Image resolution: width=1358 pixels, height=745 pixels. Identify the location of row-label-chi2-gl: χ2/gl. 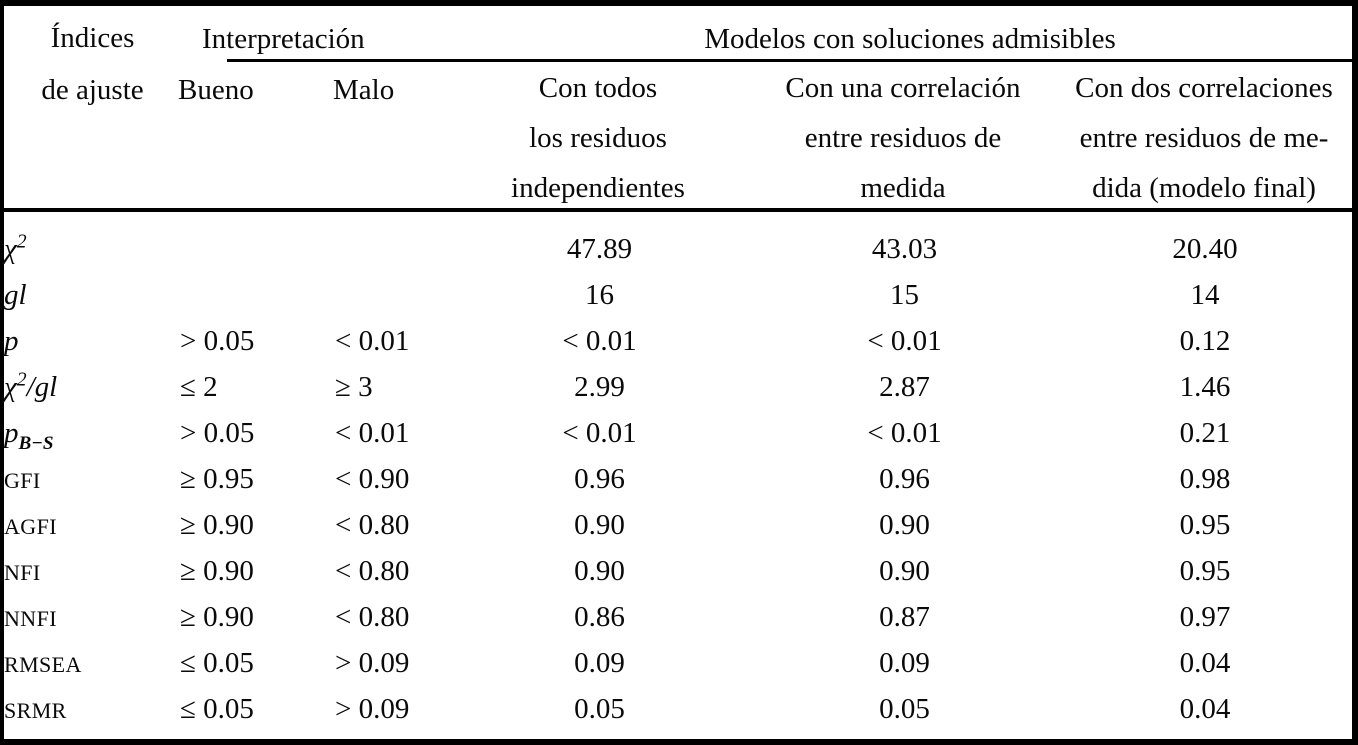
(92, 387).